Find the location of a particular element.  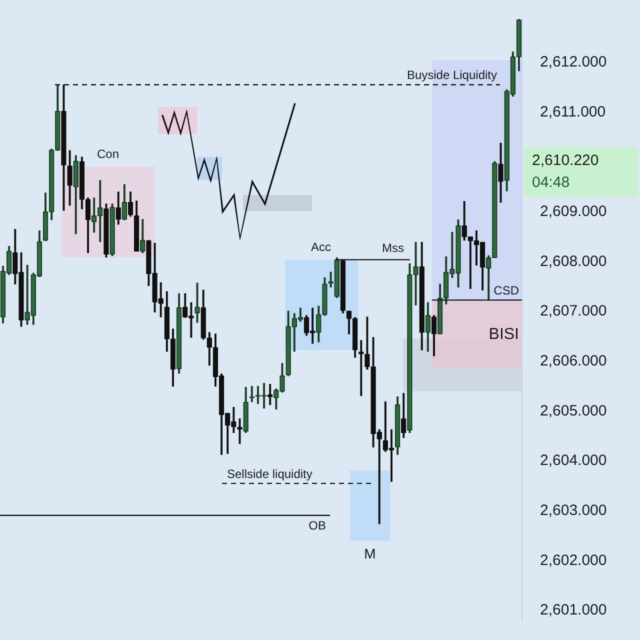

y-tick-label: 2,609.000 is located at coordinates (573, 211).